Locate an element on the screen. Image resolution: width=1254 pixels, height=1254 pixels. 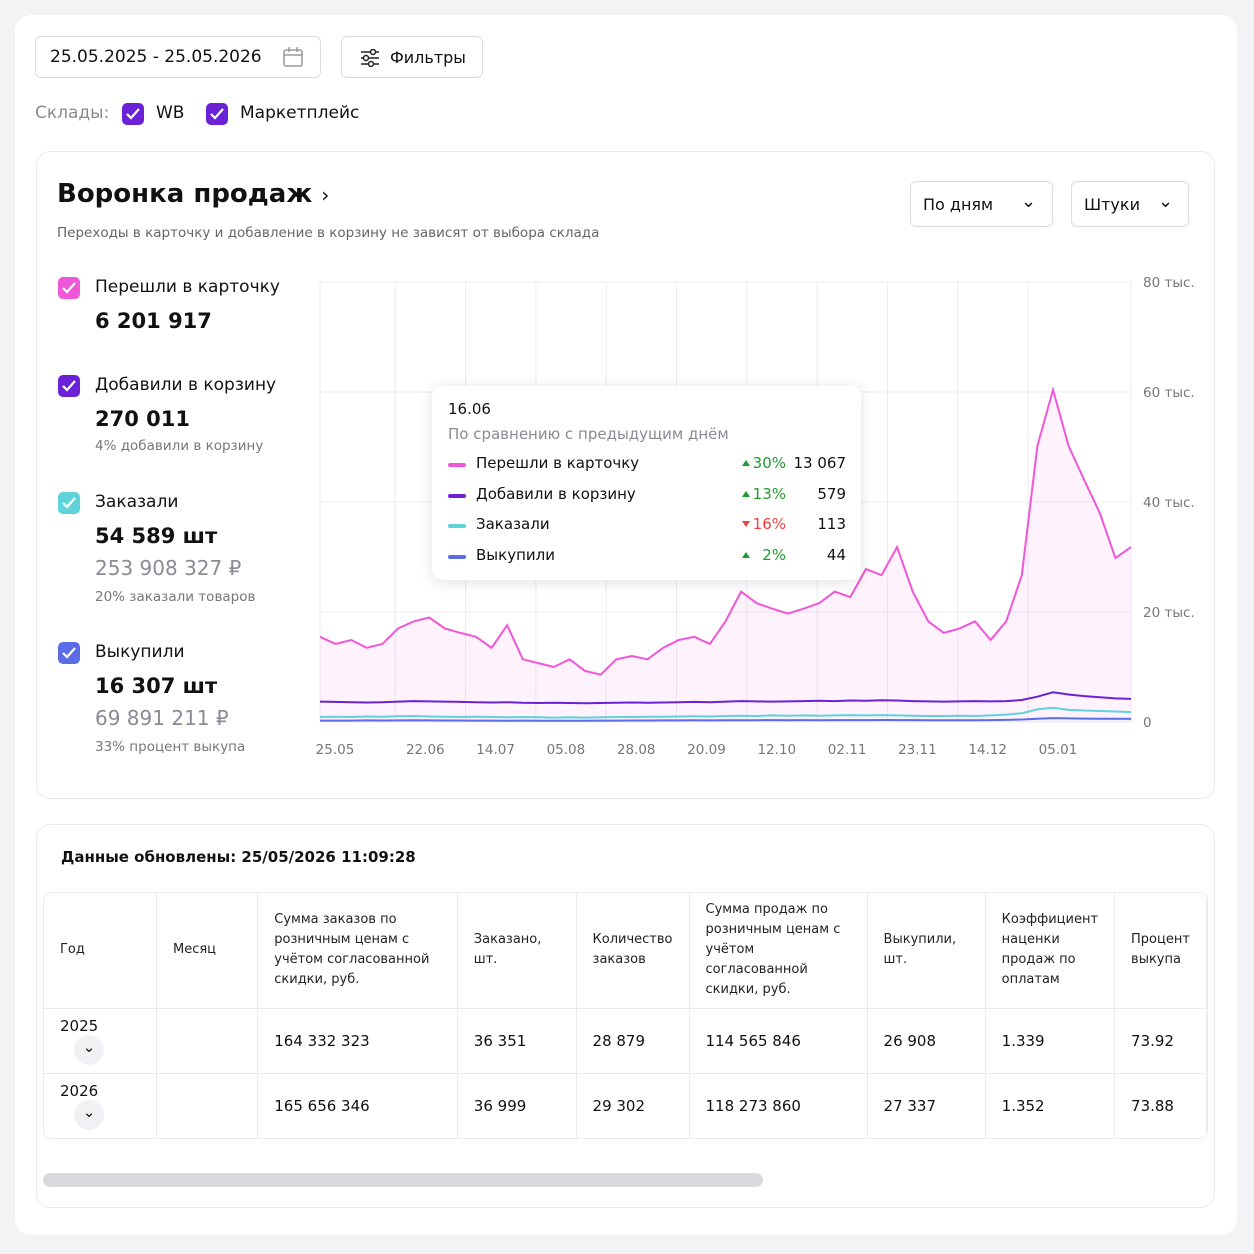
cell-text: 2025 is located at coordinates (79, 1025).